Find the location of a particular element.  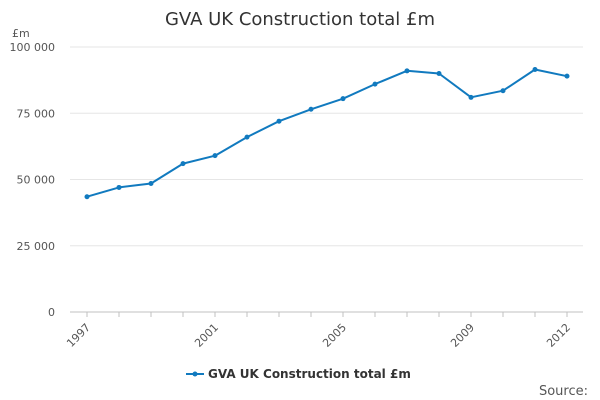

legend: GVA UK Construction total £m is located at coordinates (298, 374).